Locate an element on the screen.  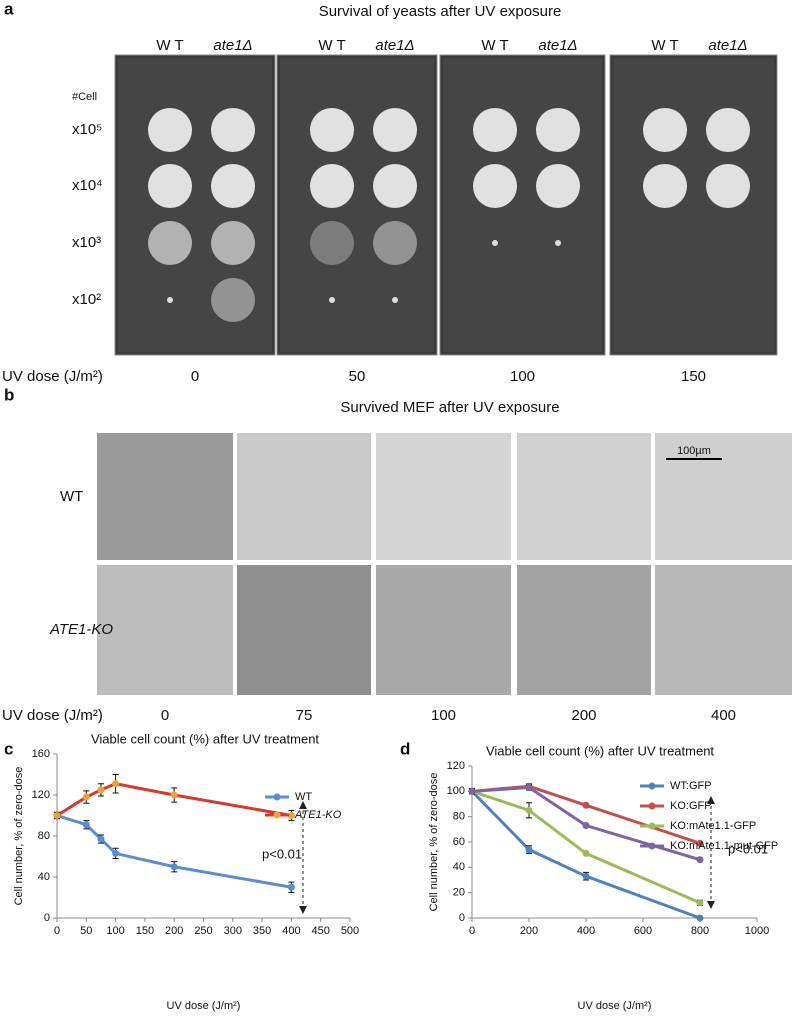
chart-title: Viable cell count (%) after UV treatment is located at coordinates (600, 750).